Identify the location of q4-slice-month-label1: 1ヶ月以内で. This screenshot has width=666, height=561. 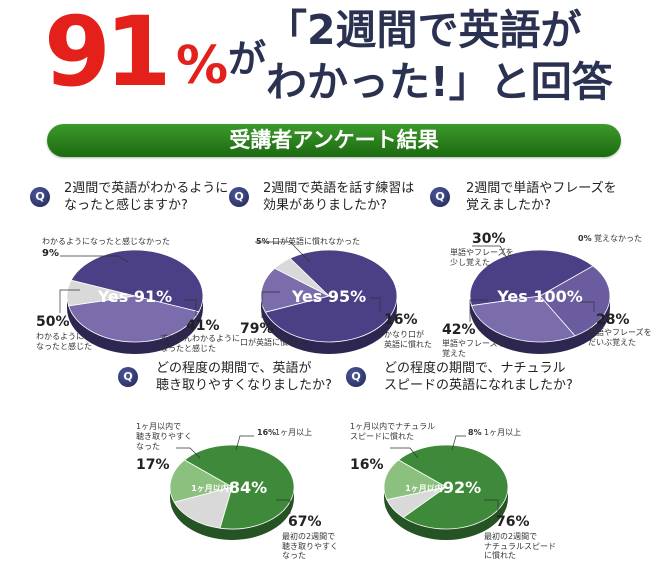
(159, 426).